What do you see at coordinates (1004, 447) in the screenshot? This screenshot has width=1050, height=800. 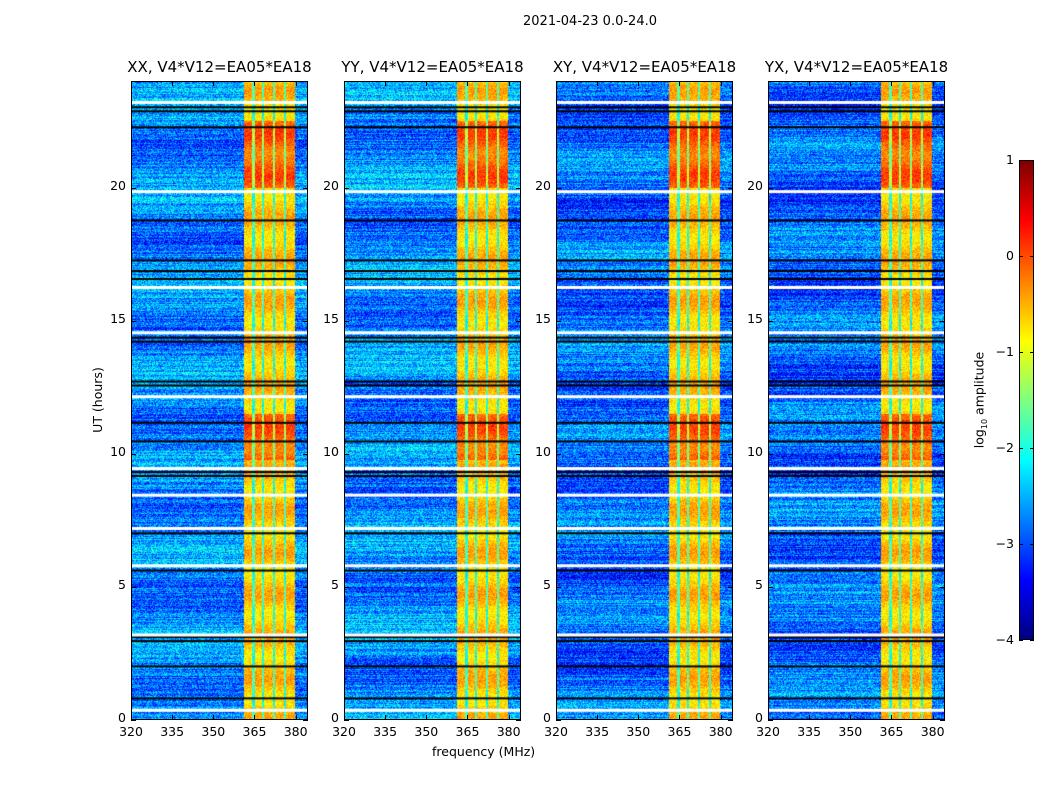 I see `colorbar-tick-label: −2` at bounding box center [1004, 447].